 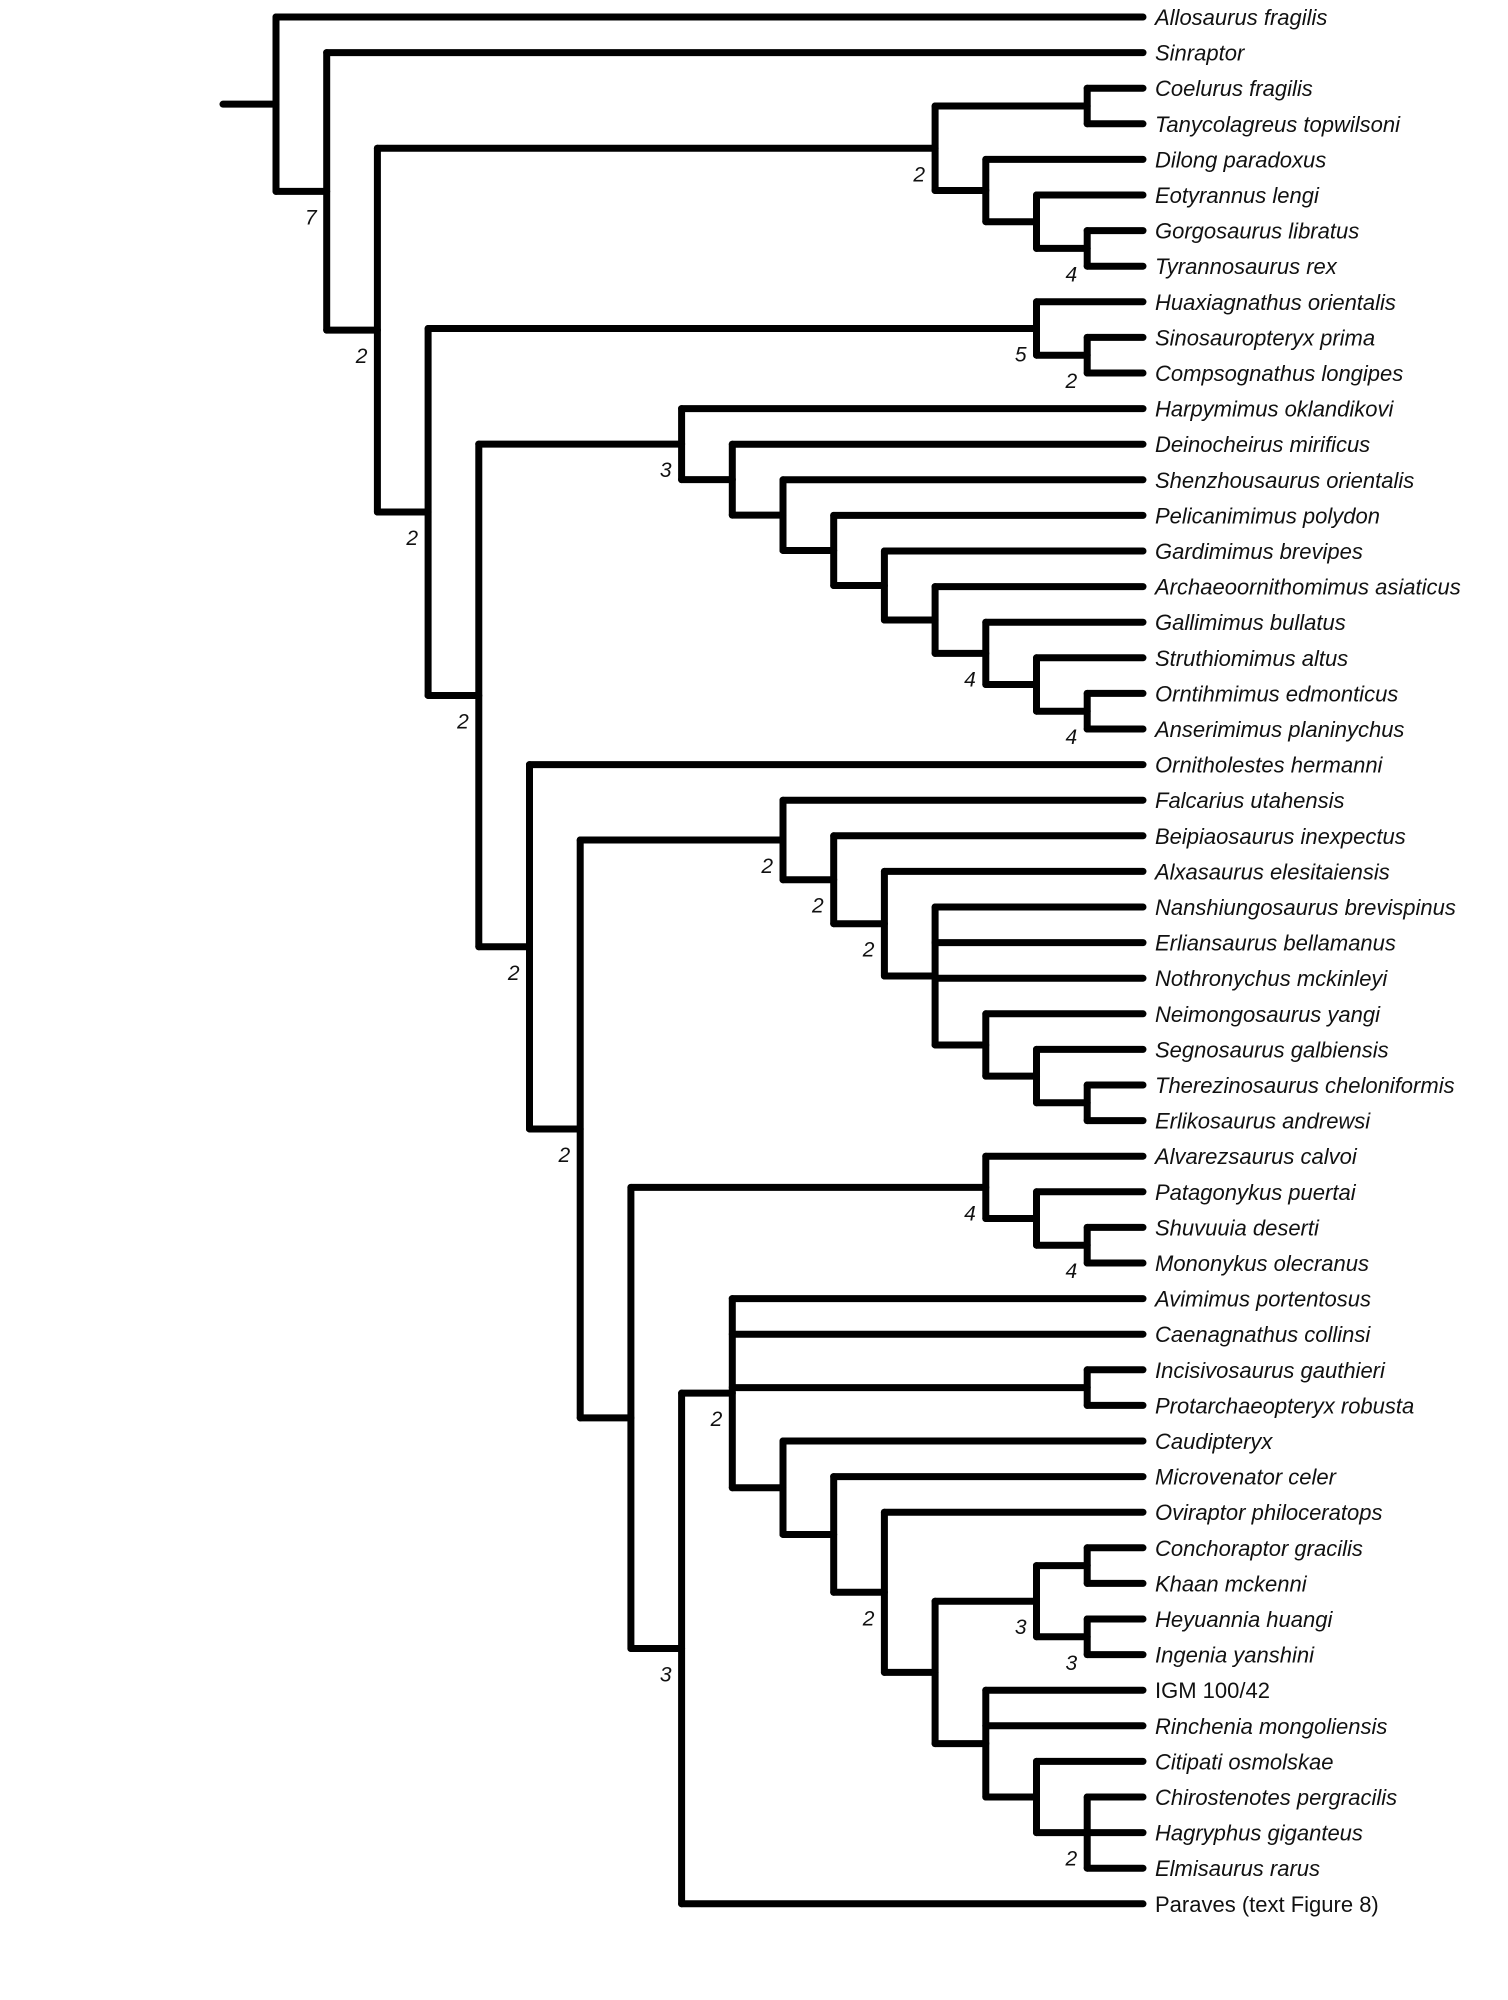 I want to click on taxon-label-elmisaurus-rarus: Elmisaurus rarus, so click(x=1237, y=1868).